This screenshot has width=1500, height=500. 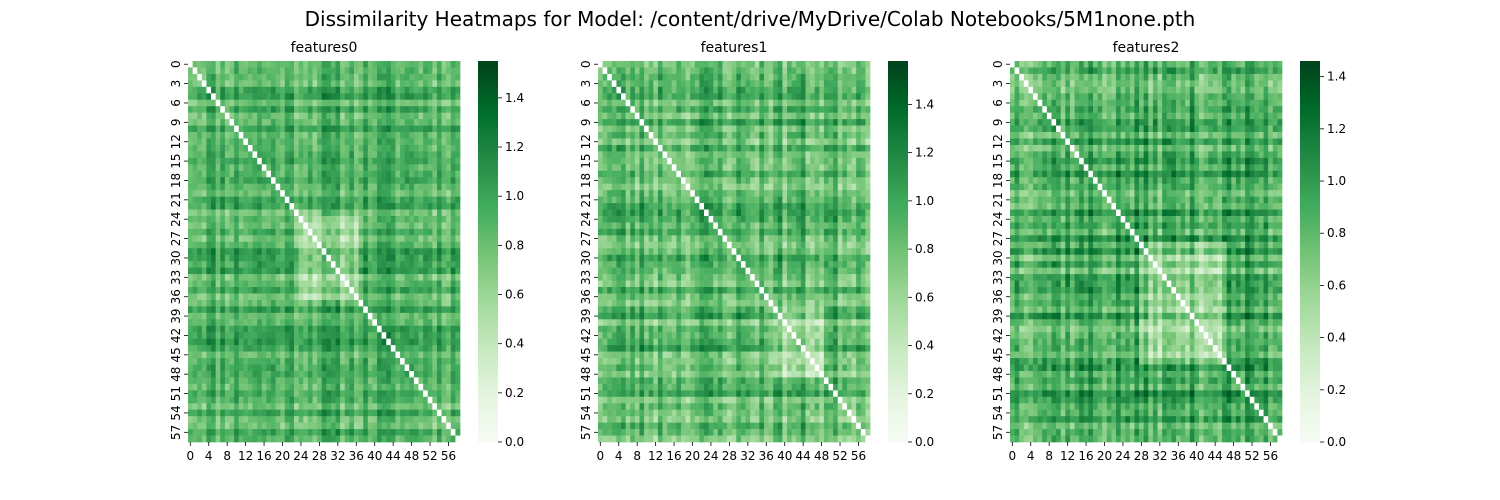 What do you see at coordinates (300, 456) in the screenshot?
I see `x-tick-label: 24` at bounding box center [300, 456].